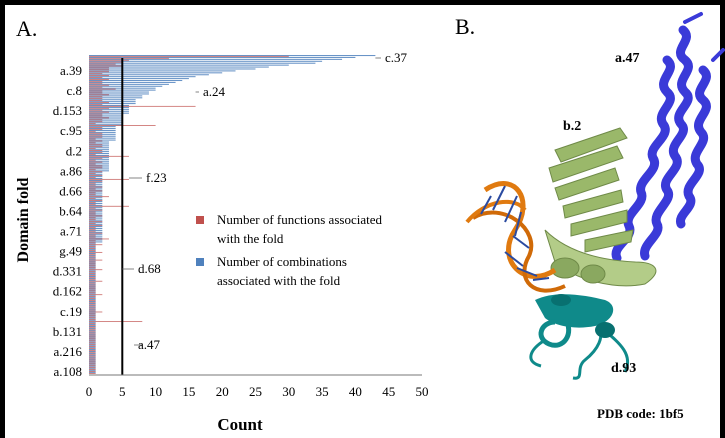 Image resolution: width=725 pixels, height=438 pixels. Describe the element at coordinates (74, 150) in the screenshot. I see `y-category-label: d.2` at that location.